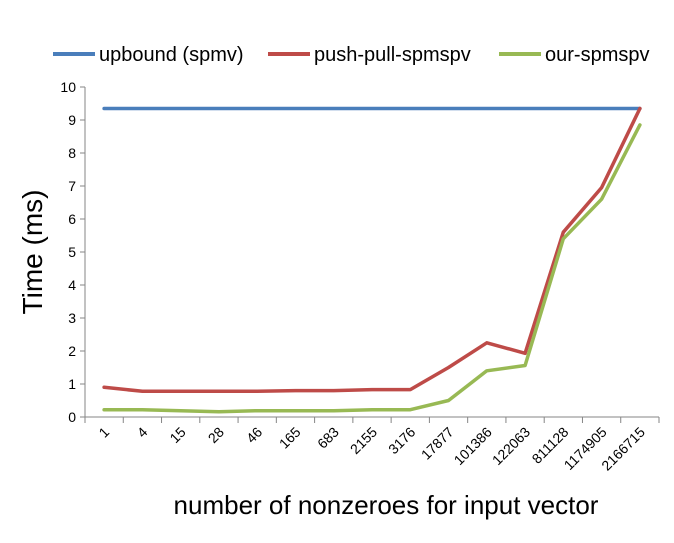  Describe the element at coordinates (72, 252) in the screenshot. I see `y-tick-label: 5` at that location.